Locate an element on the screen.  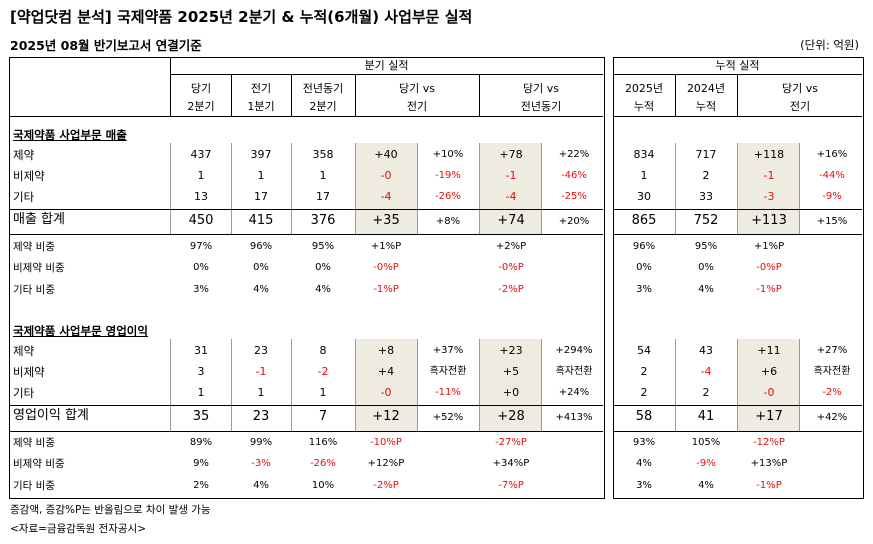
ratio-prev: 4% is located at coordinates (261, 289).